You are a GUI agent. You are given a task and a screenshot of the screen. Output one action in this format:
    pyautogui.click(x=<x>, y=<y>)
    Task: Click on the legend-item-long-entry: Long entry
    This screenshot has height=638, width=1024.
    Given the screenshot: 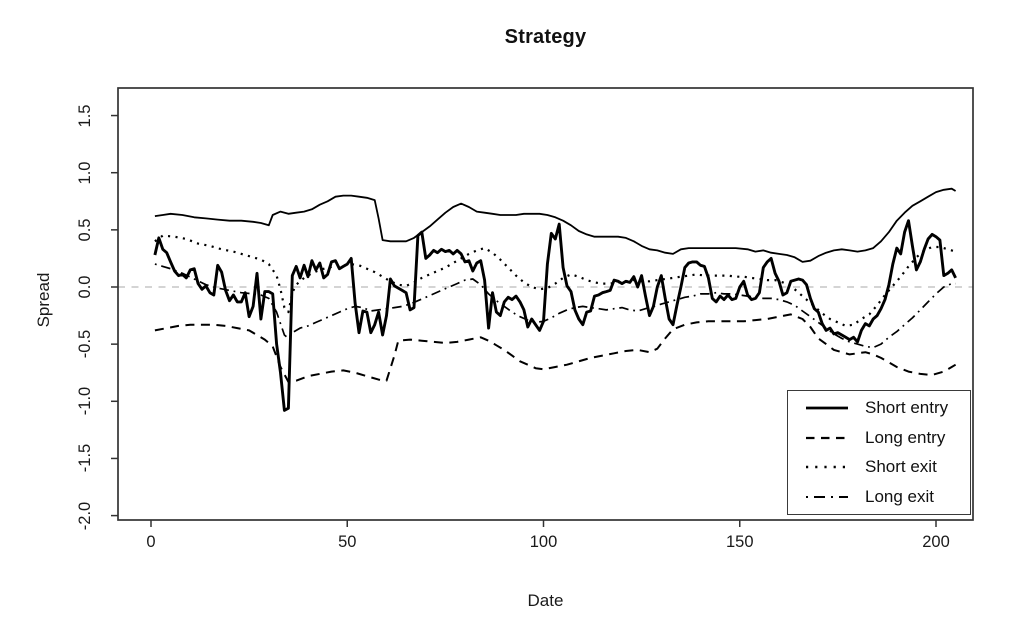 What is the action you would take?
    pyautogui.click(x=887, y=437)
    